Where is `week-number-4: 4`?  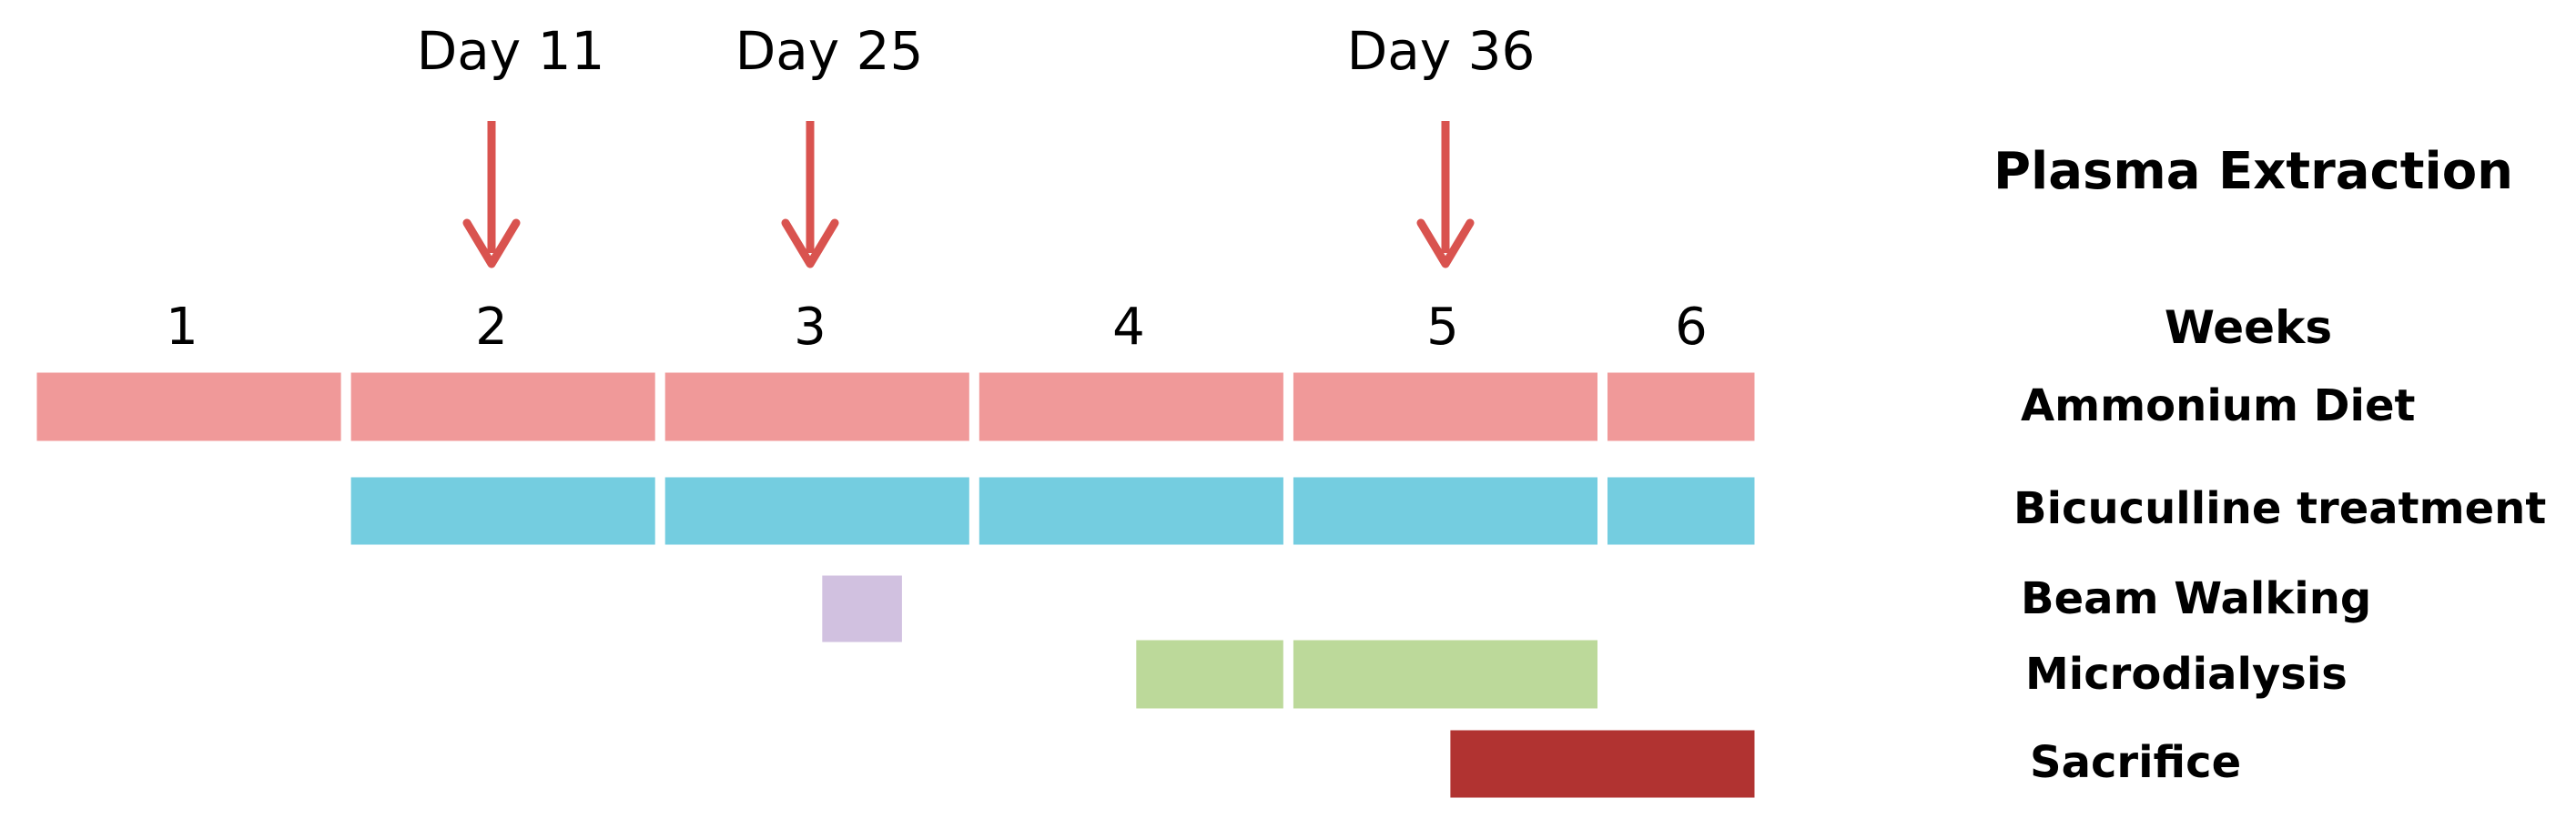
week-number-4: 4 is located at coordinates (1128, 327).